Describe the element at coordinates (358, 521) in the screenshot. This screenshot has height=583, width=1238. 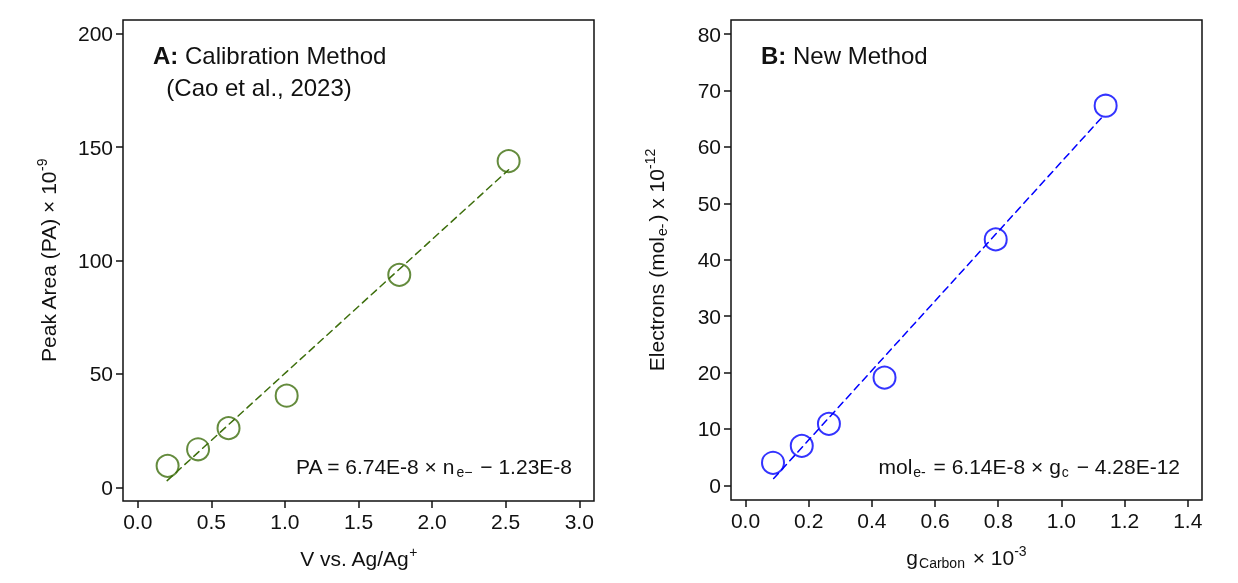
I see `x-tick-label: 1.5` at that location.